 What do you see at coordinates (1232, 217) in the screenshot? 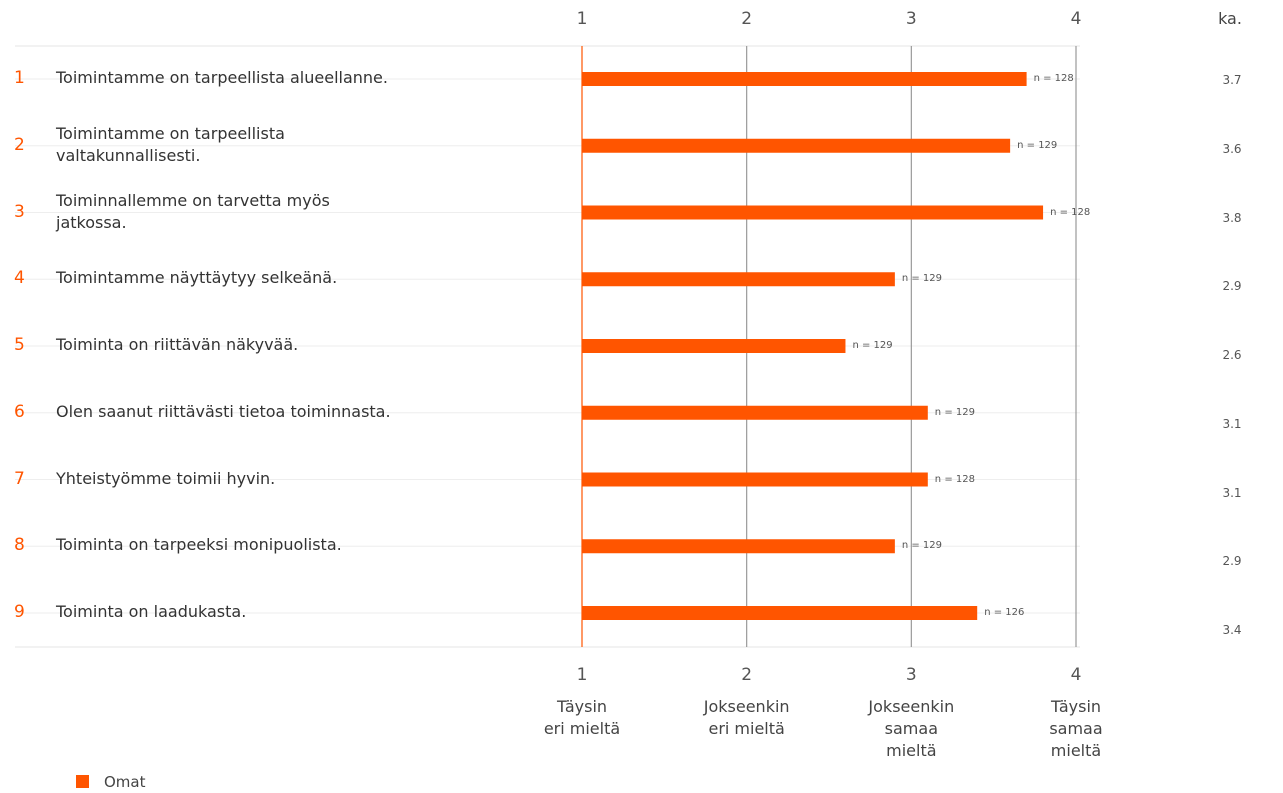
I see `mean-value: 3.8` at bounding box center [1232, 217].